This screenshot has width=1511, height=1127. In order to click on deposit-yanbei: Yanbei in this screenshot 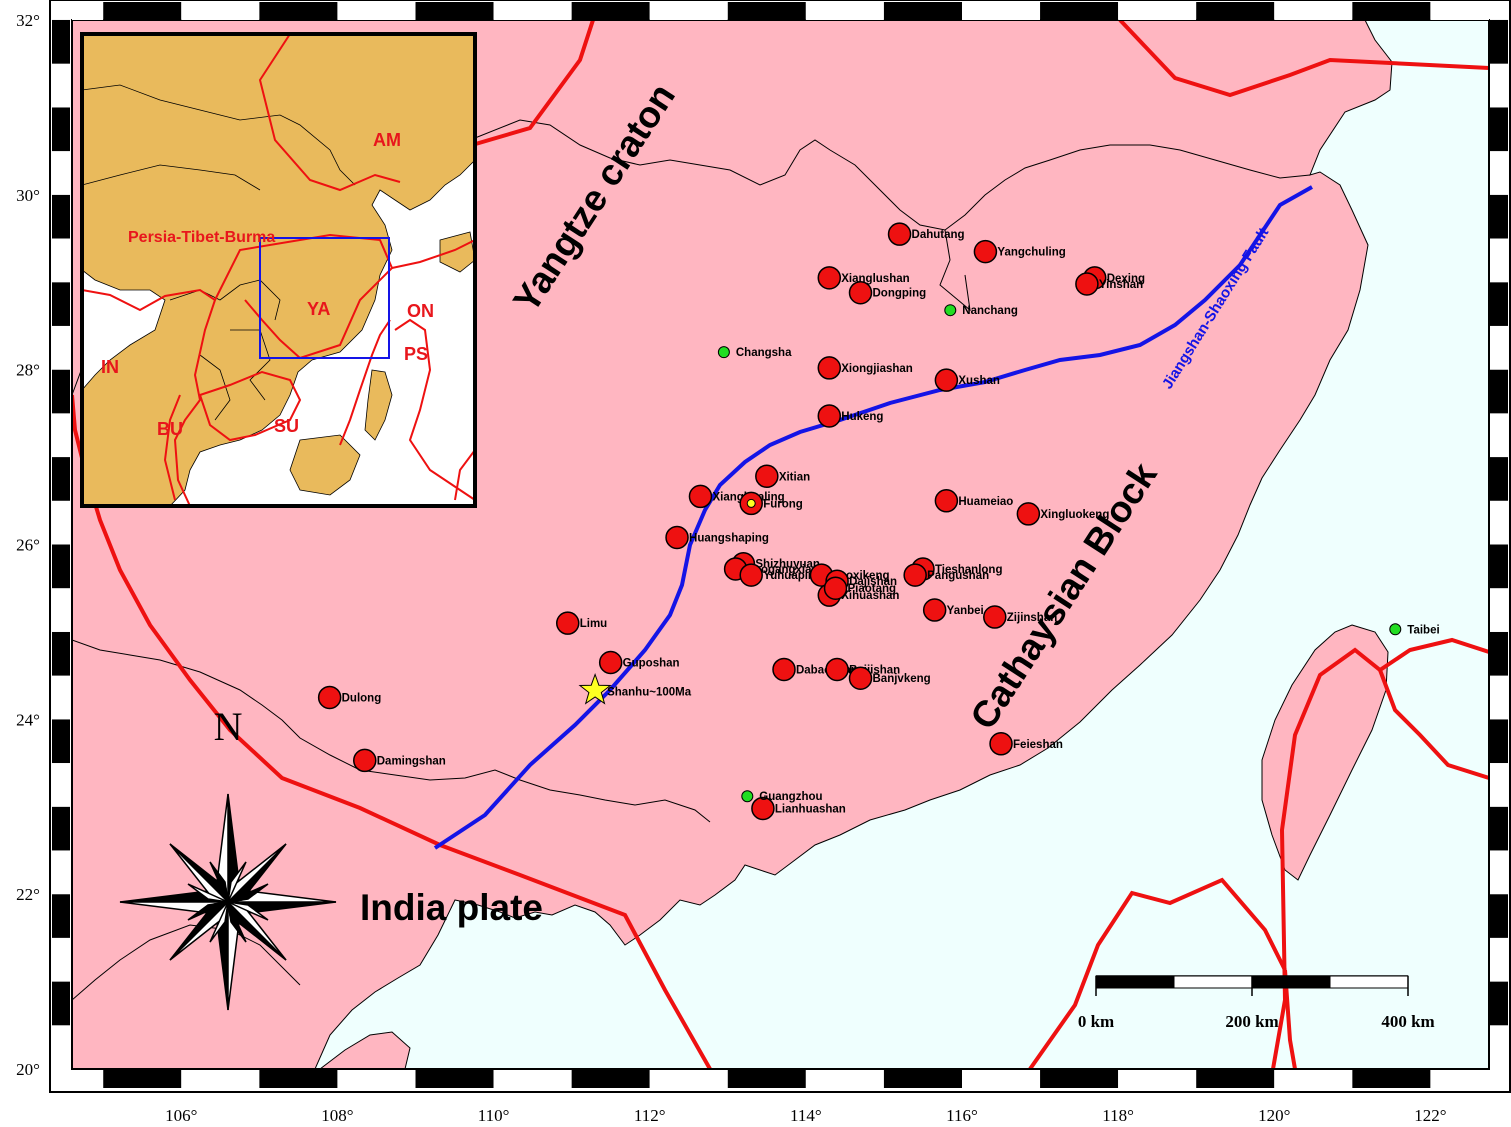, I will do `click(953, 610)`.